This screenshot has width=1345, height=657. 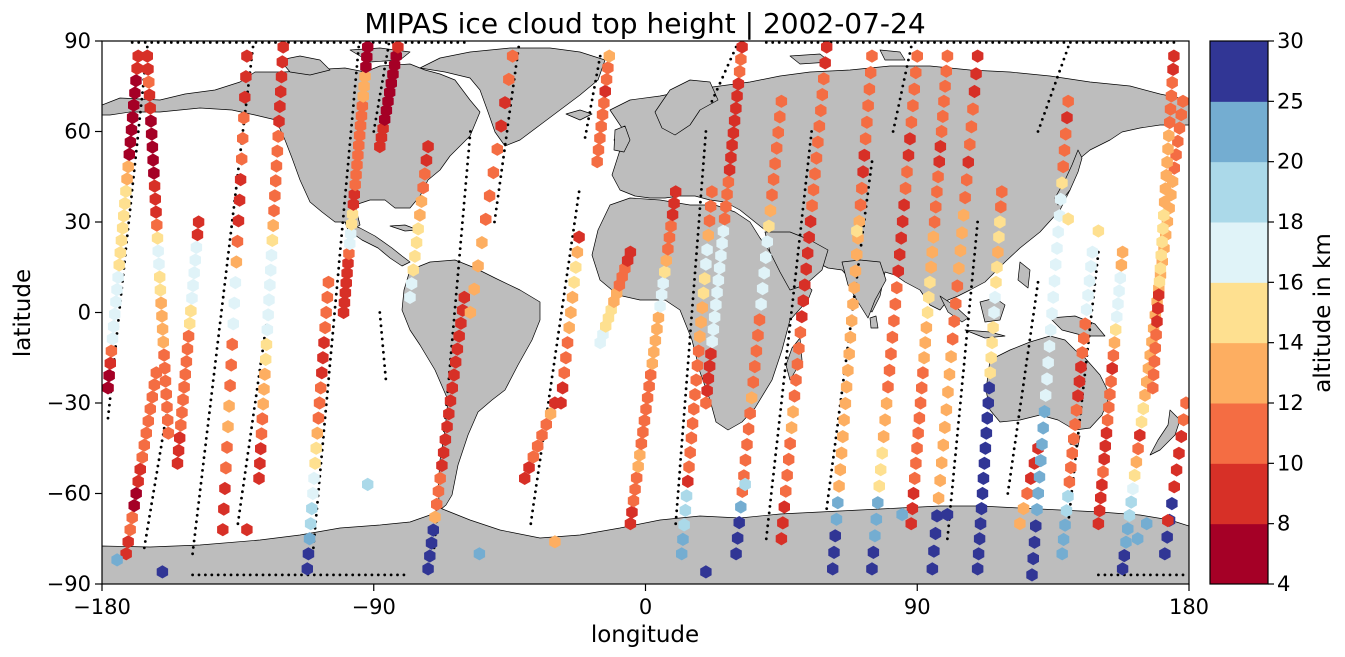 What do you see at coordinates (985, 334) in the screenshot?
I see `land-java` at bounding box center [985, 334].